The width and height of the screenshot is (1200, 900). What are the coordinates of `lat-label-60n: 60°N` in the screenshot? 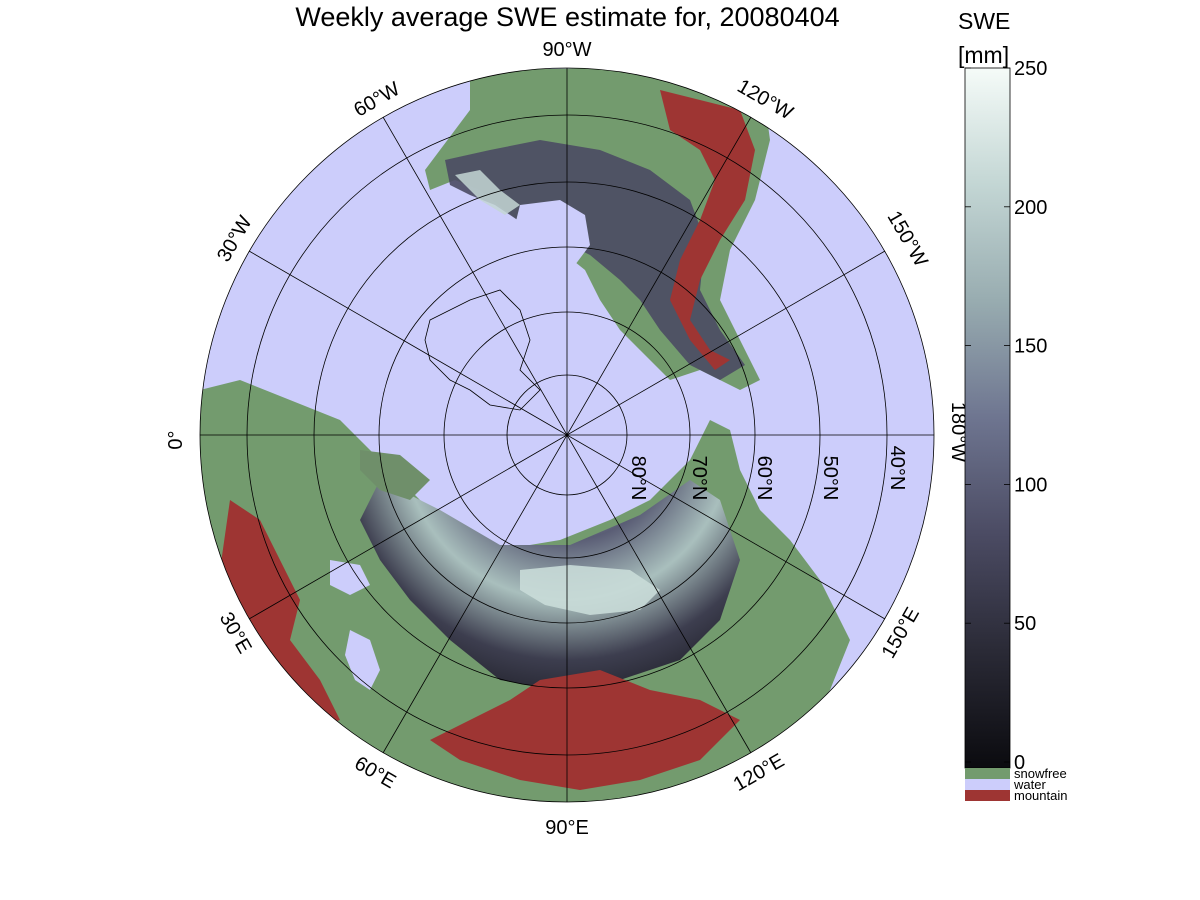 It's located at (764, 478).